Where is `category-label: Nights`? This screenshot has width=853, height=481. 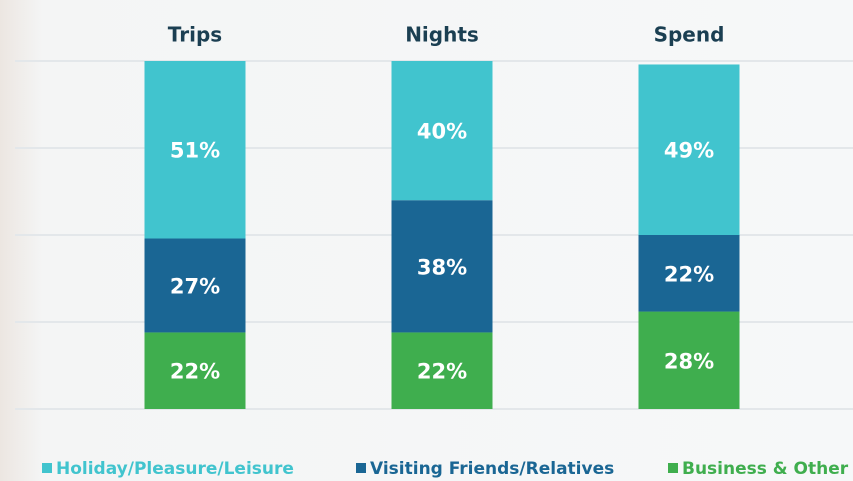
category-label: Nights is located at coordinates (442, 35).